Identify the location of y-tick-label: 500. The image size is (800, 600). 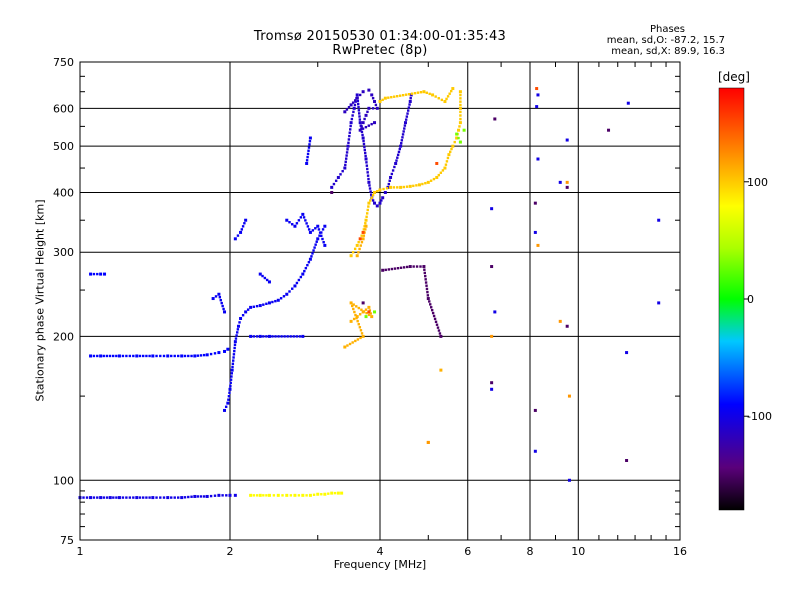
(63, 146).